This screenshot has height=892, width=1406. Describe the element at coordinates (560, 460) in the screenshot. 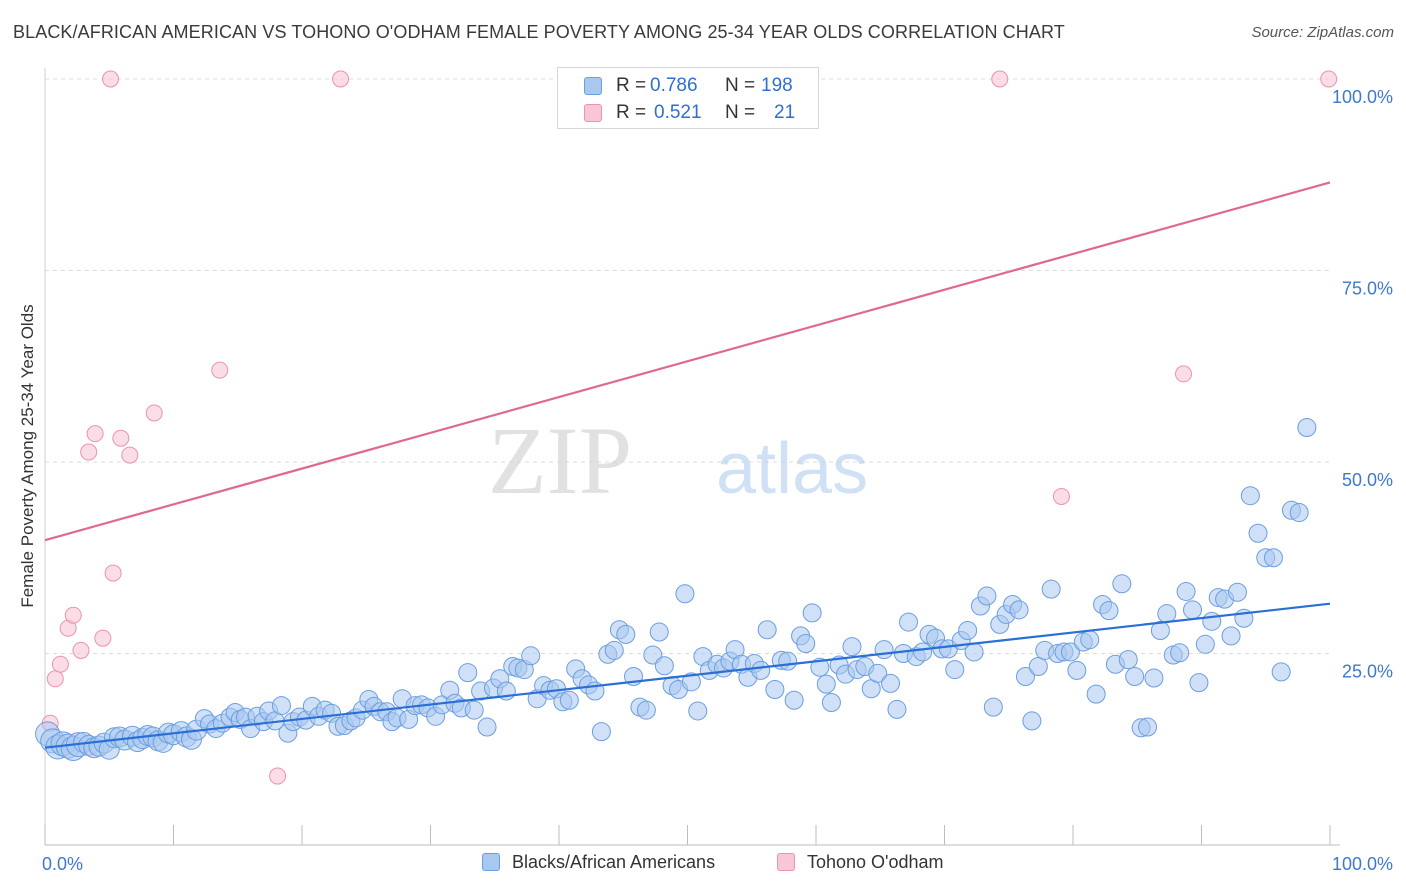

I see `watermark-zip: ZIP` at that location.